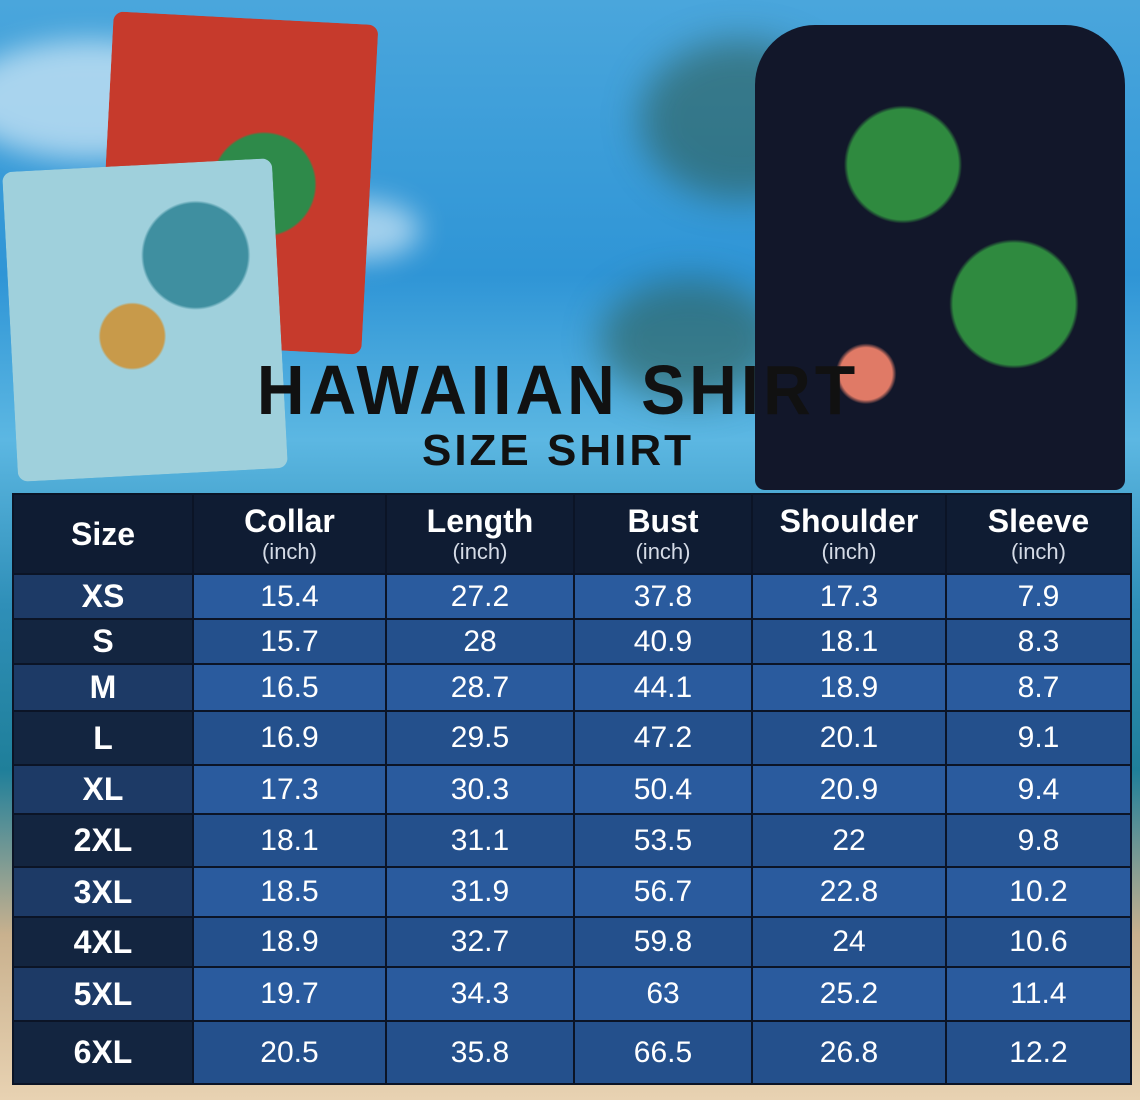  Describe the element at coordinates (289, 687) in the screenshot. I see `table-cell: 16.5` at that location.